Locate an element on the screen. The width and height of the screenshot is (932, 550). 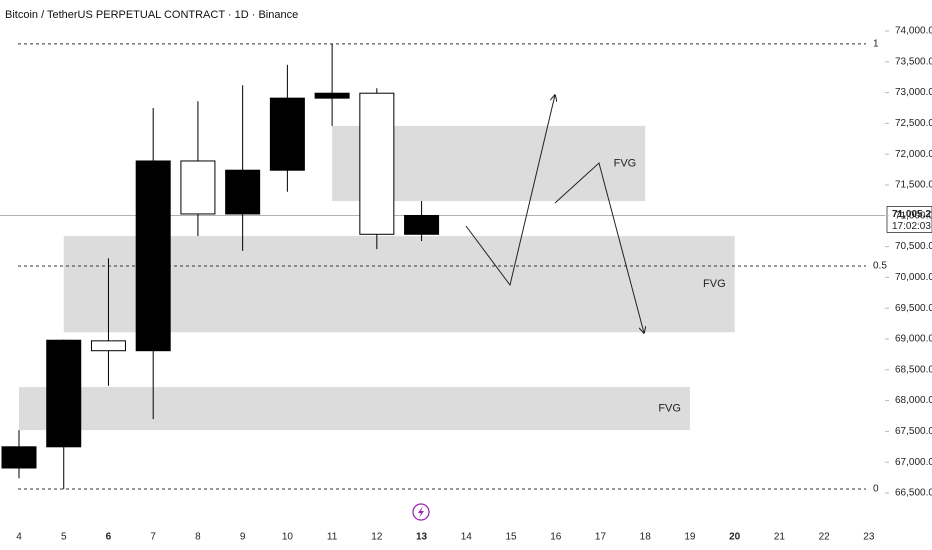
x-tick-label: 16 is located at coordinates (556, 537).